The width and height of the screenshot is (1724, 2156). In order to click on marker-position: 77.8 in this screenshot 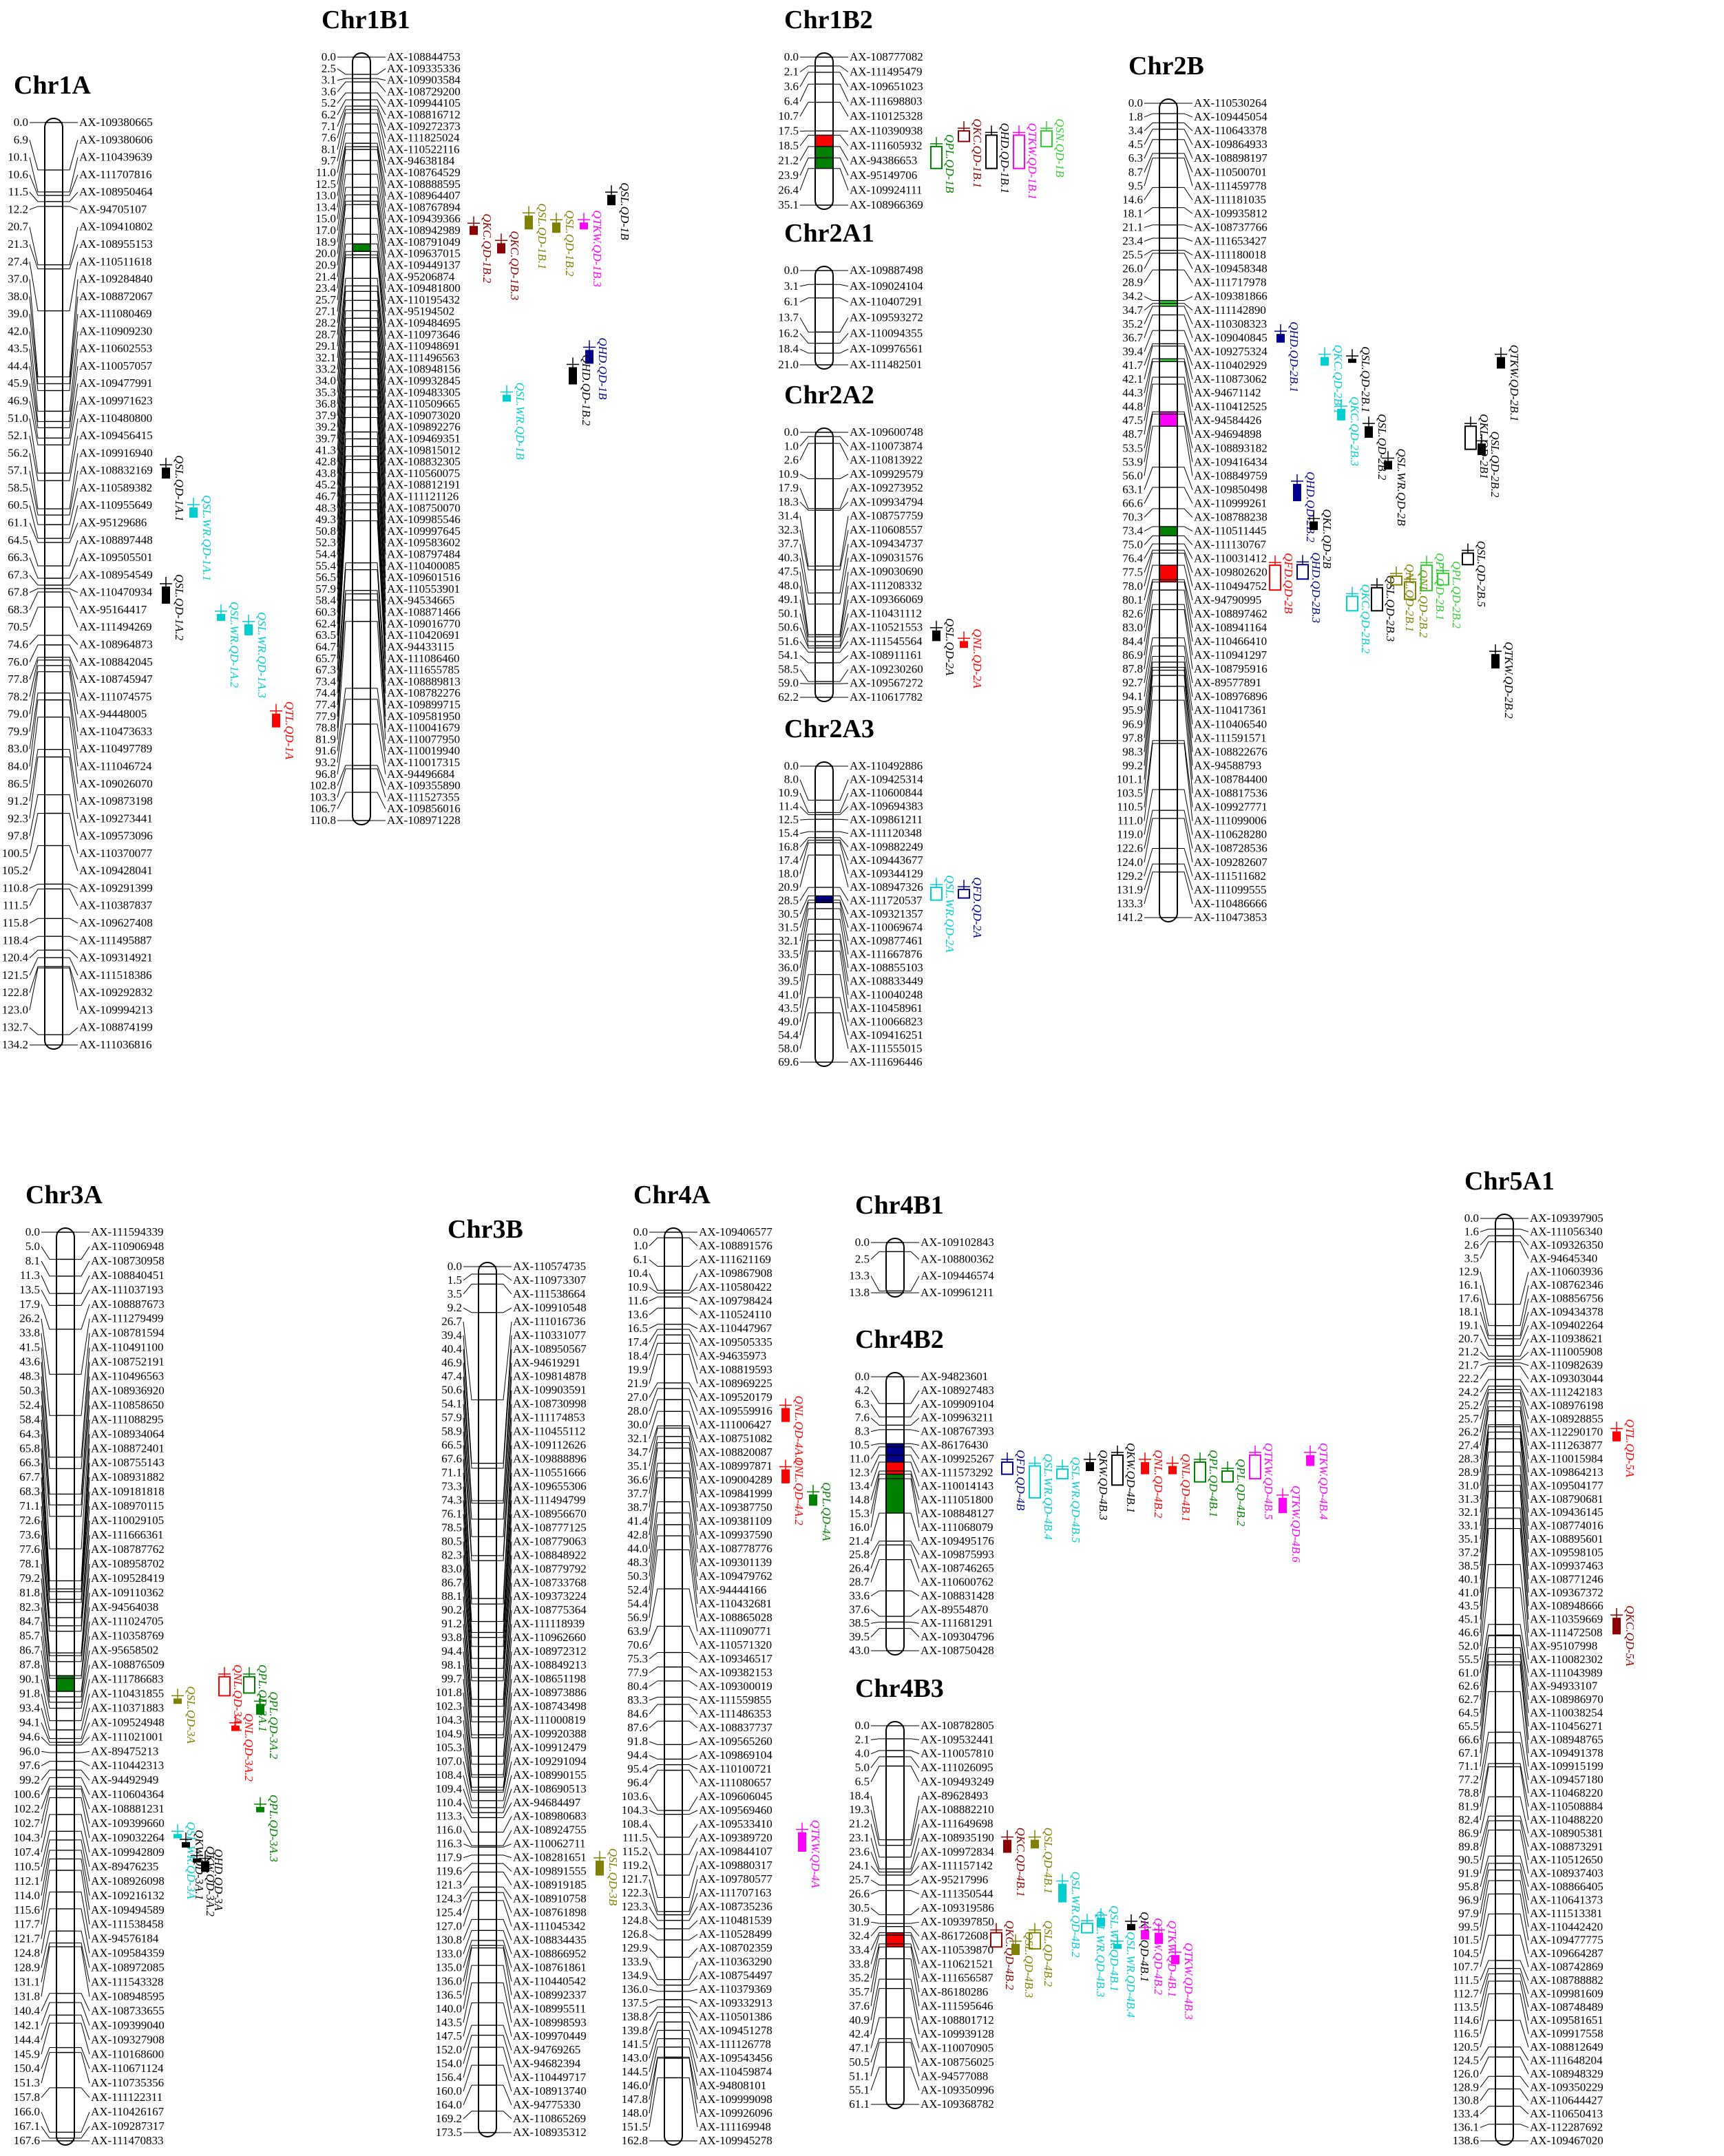, I will do `click(18, 679)`.